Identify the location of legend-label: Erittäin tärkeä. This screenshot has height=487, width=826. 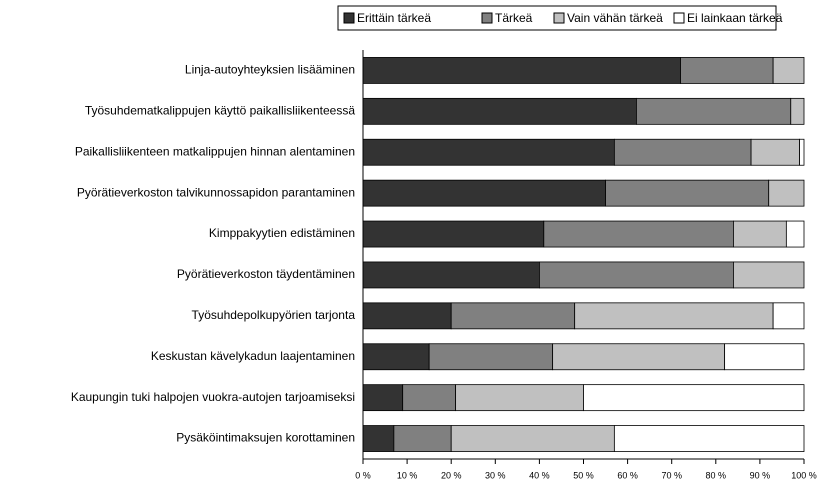
(394, 18).